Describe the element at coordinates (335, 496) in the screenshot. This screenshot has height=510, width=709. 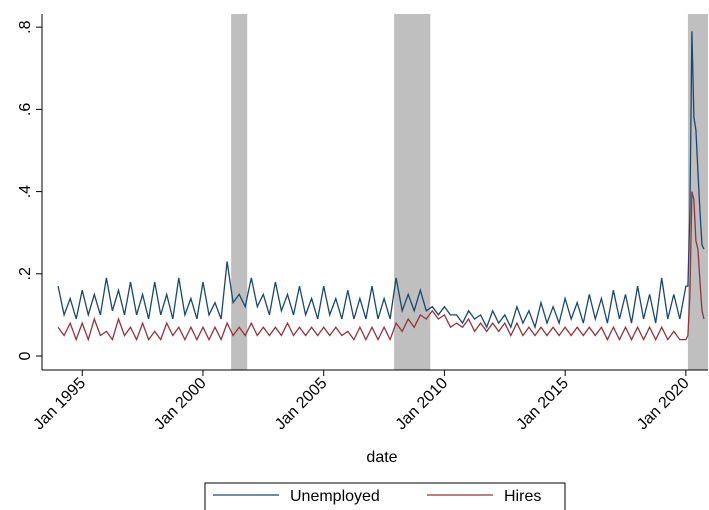
I see `legend-label: Unemployed` at that location.